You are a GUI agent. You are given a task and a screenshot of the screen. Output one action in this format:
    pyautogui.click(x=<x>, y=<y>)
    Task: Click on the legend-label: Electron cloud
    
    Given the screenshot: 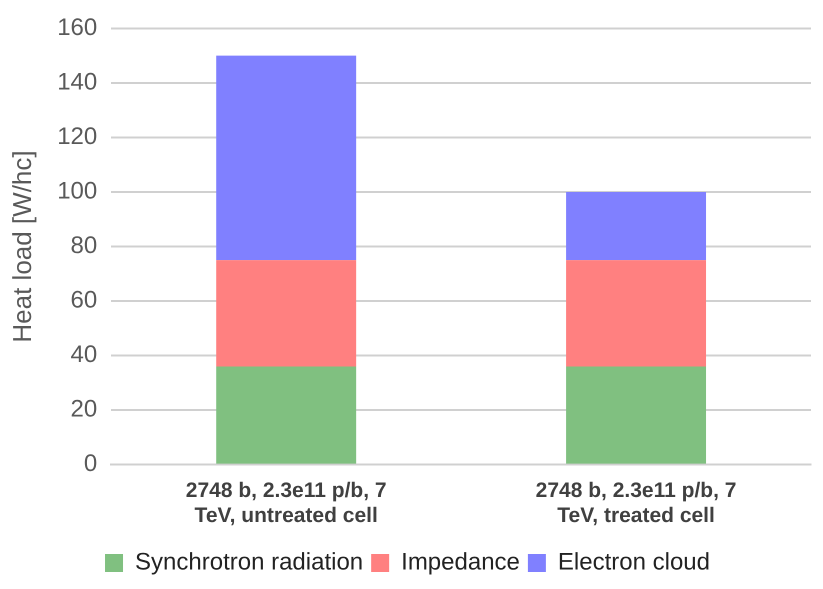 What is the action you would take?
    pyautogui.click(x=634, y=562)
    